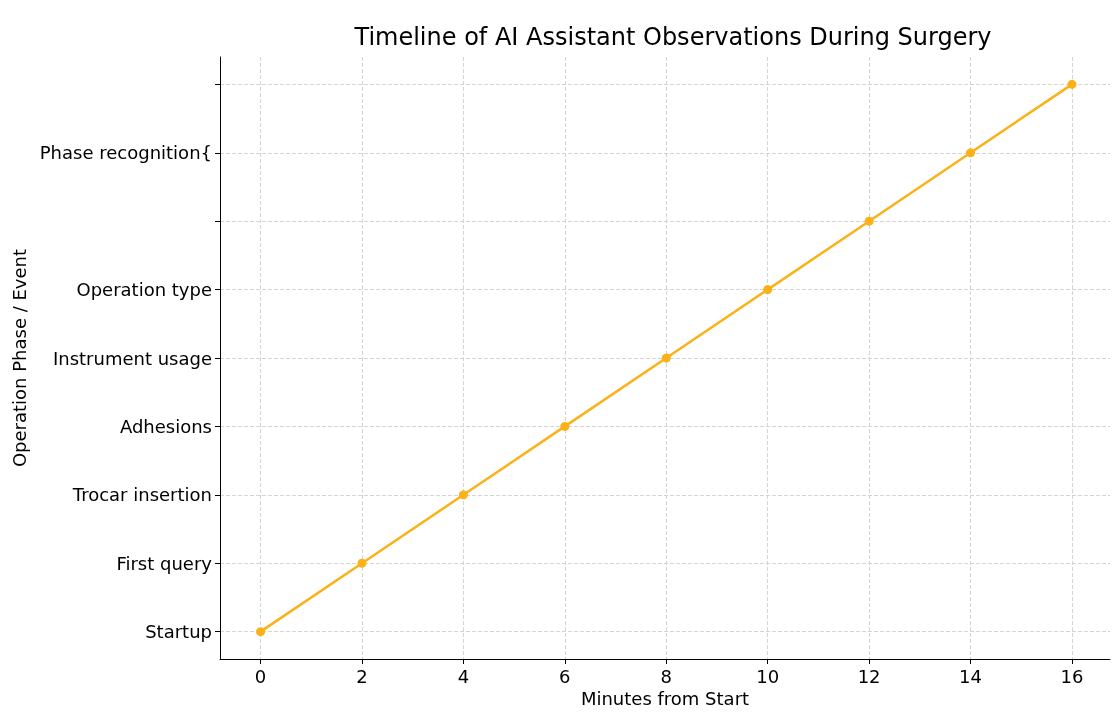 This screenshot has width=1112, height=717. Describe the element at coordinates (132, 358) in the screenshot. I see `y-tick-label: Instrument usage` at that location.